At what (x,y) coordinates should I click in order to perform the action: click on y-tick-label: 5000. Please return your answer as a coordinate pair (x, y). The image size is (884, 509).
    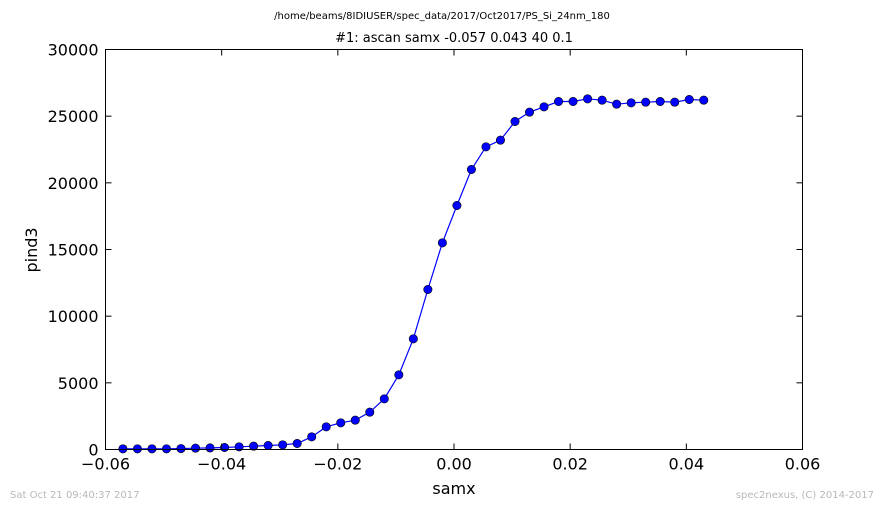
    Looking at the image, I should click on (78, 383).